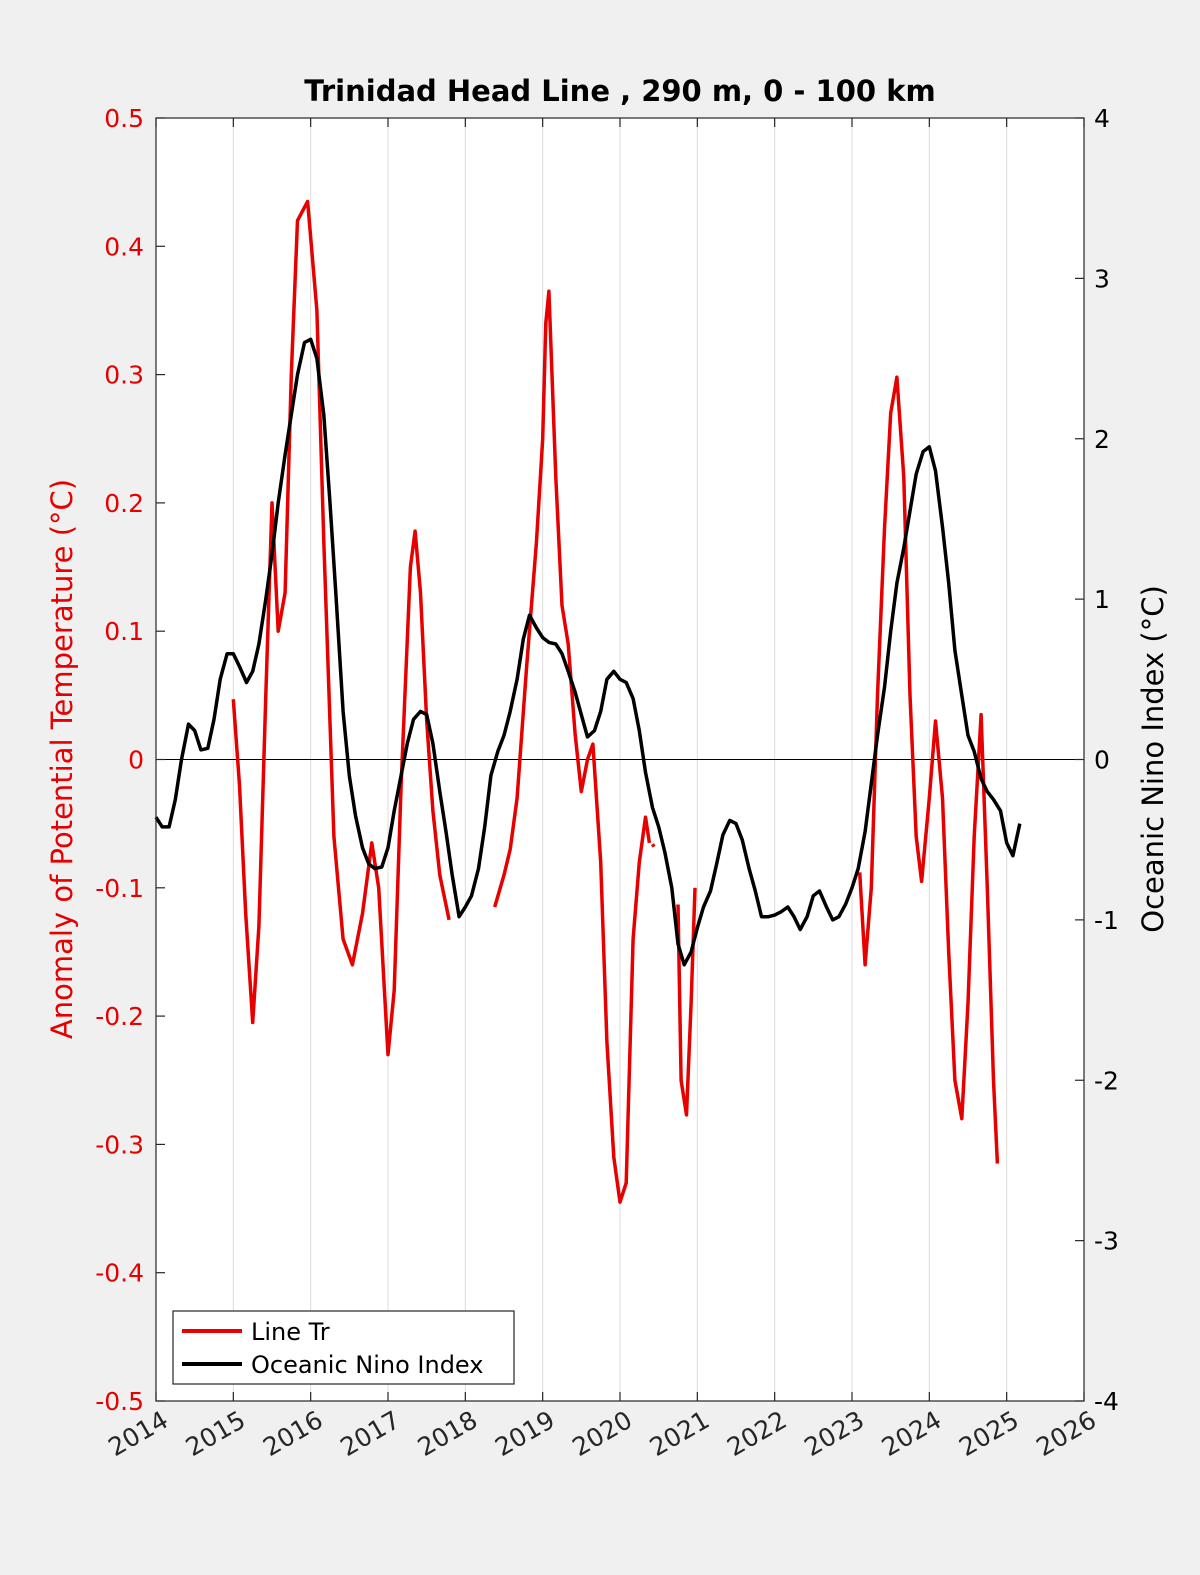  I want to click on x-tick-label: 2025, so click(989, 1433).